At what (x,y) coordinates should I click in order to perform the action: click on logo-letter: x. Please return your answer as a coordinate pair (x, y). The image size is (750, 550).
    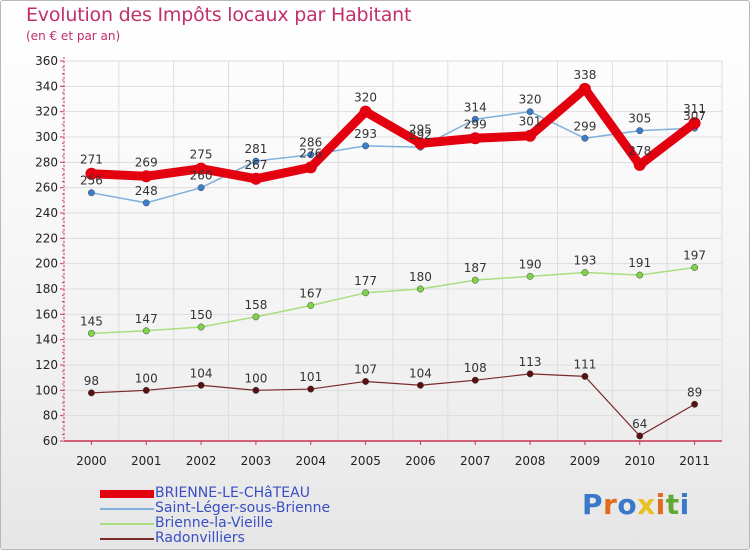
    Looking at the image, I should click on (646, 504).